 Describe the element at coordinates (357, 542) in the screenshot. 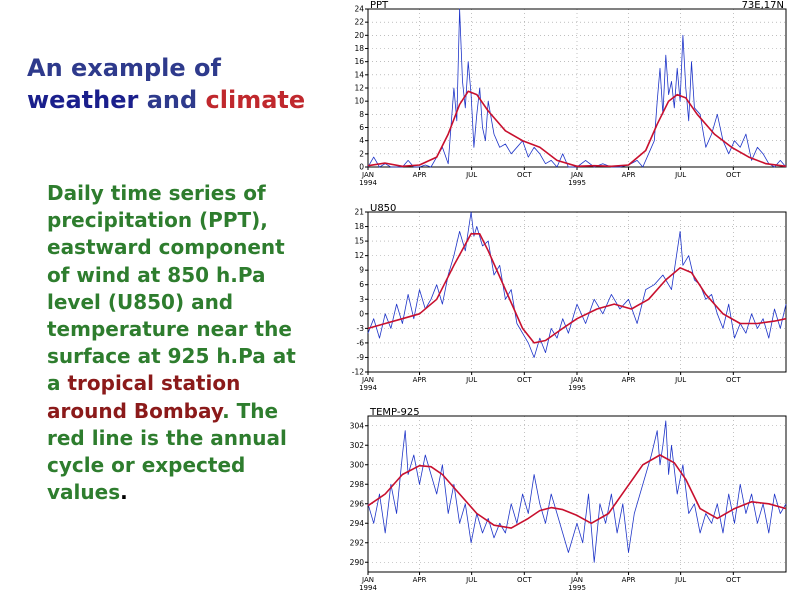

I see `temp-ytick-label: 292` at that location.